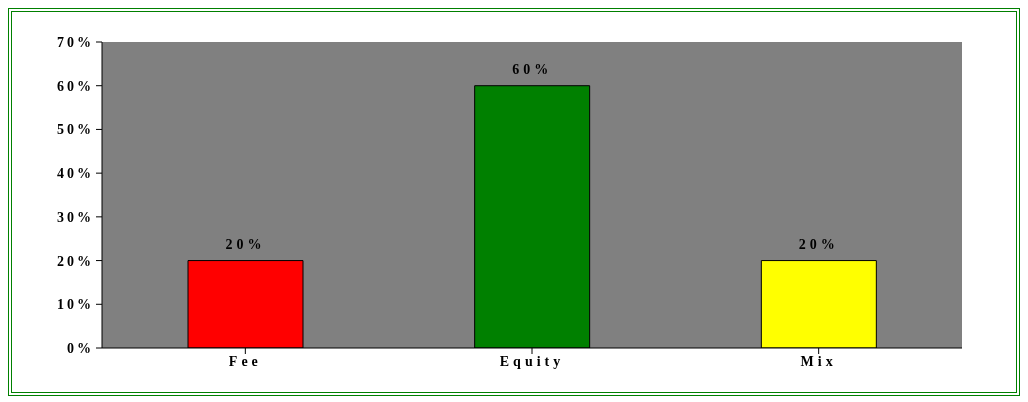  What do you see at coordinates (75, 217) in the screenshot?
I see `y-tick-label: 30%` at bounding box center [75, 217].